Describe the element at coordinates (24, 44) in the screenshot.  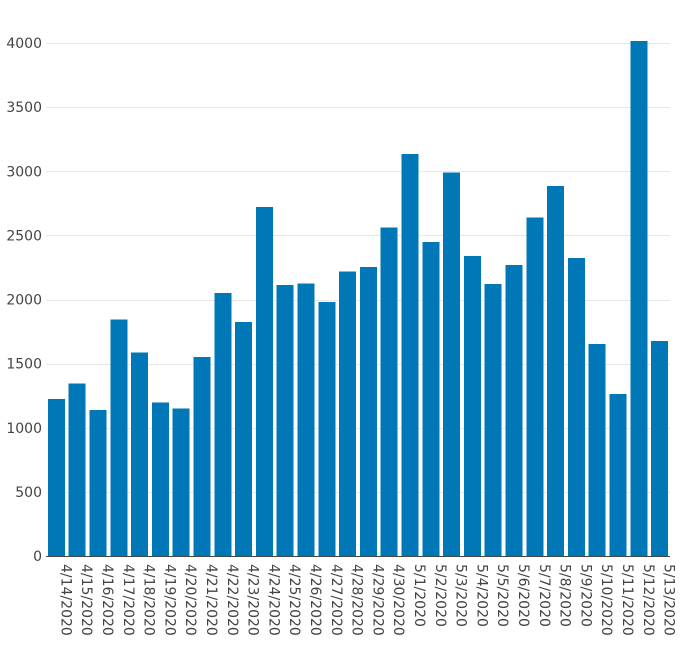
I see `y-tick-label: 4000` at that location.